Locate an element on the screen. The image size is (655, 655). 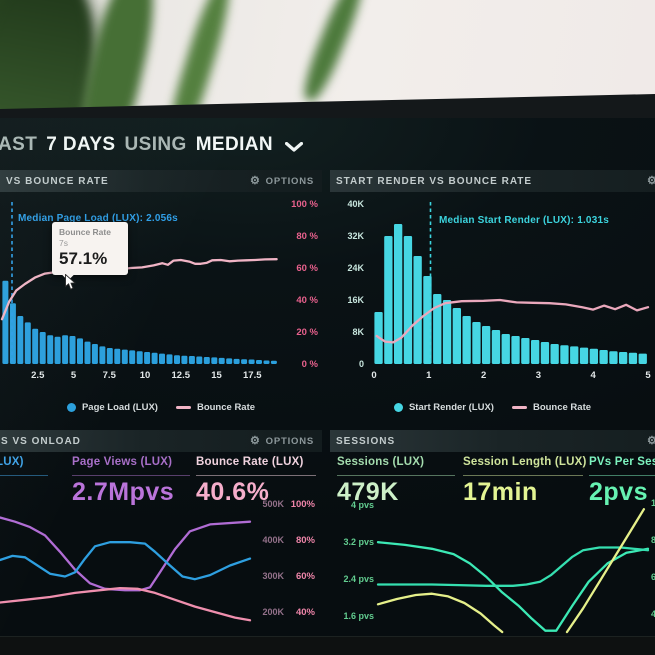
legend-item: Page Load (LUX) is located at coordinates (112, 407).